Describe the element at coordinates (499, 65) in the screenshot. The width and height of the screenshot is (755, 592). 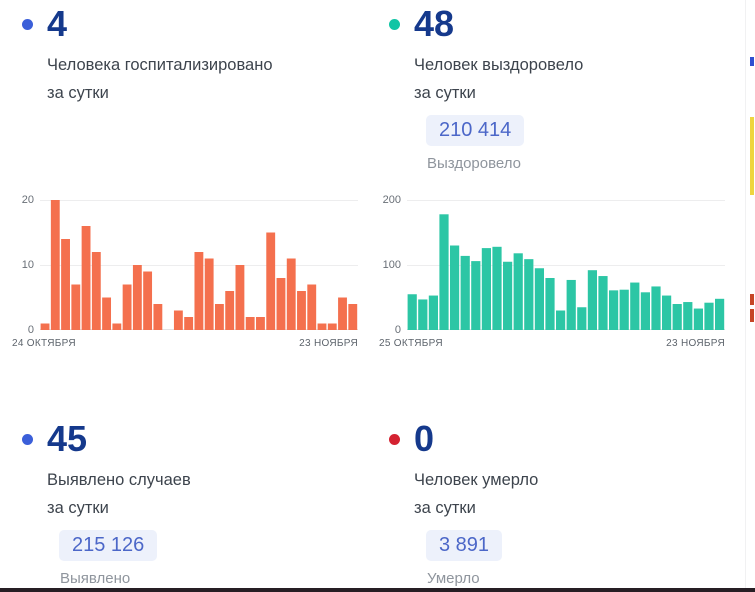
I see `label-line-1: Человек выздоровело` at that location.